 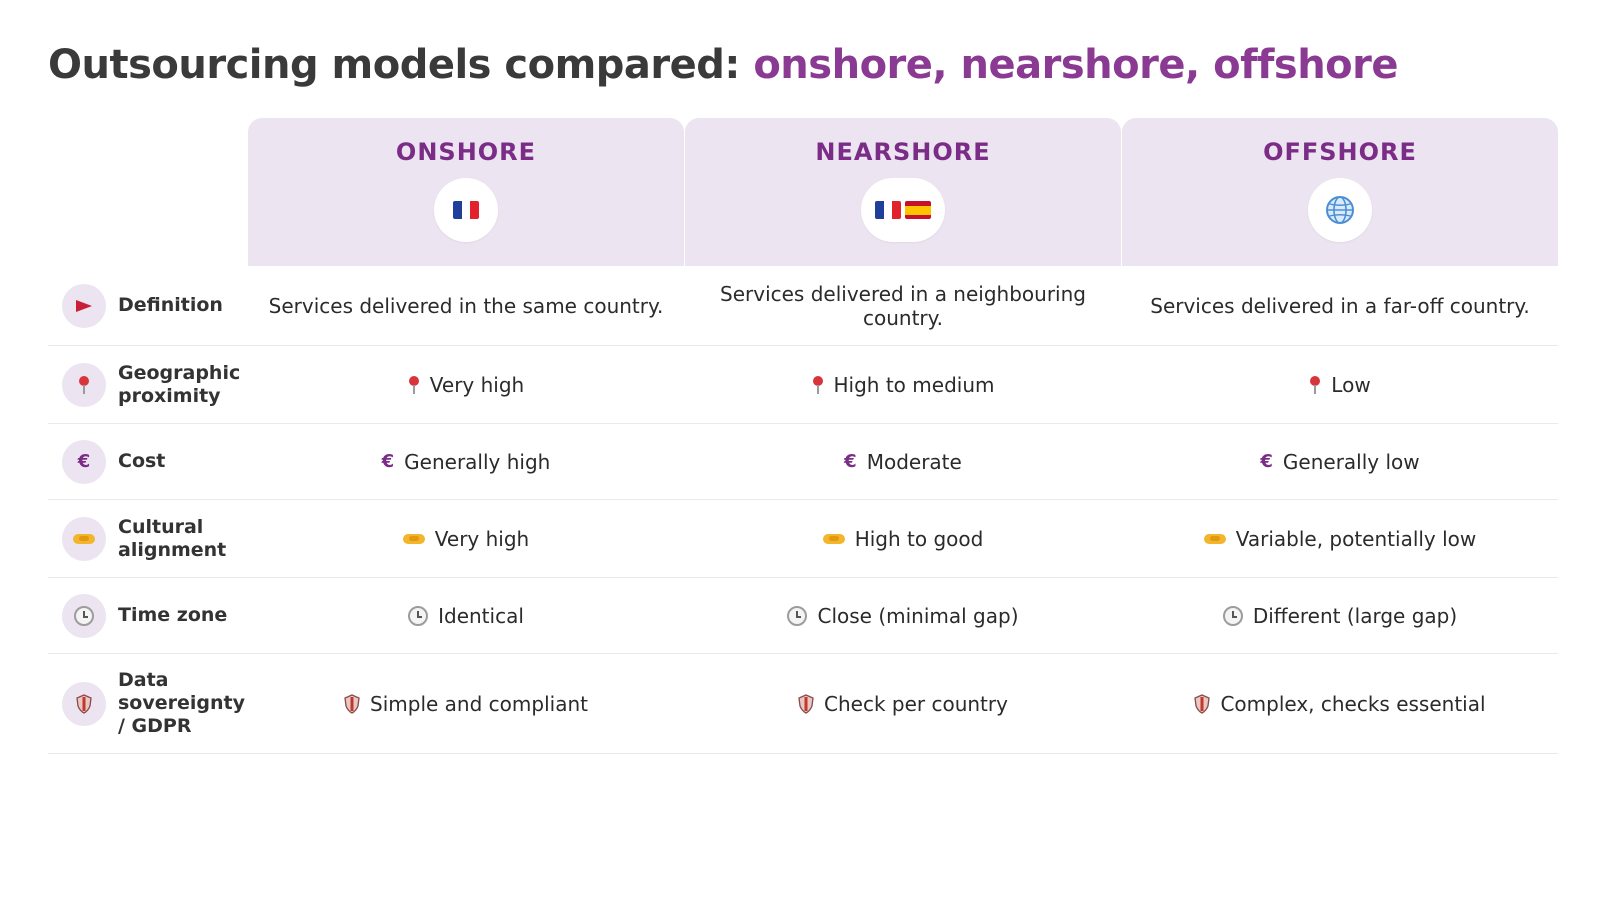 I want to click on column-title: ONSHORE, so click(x=466, y=152).